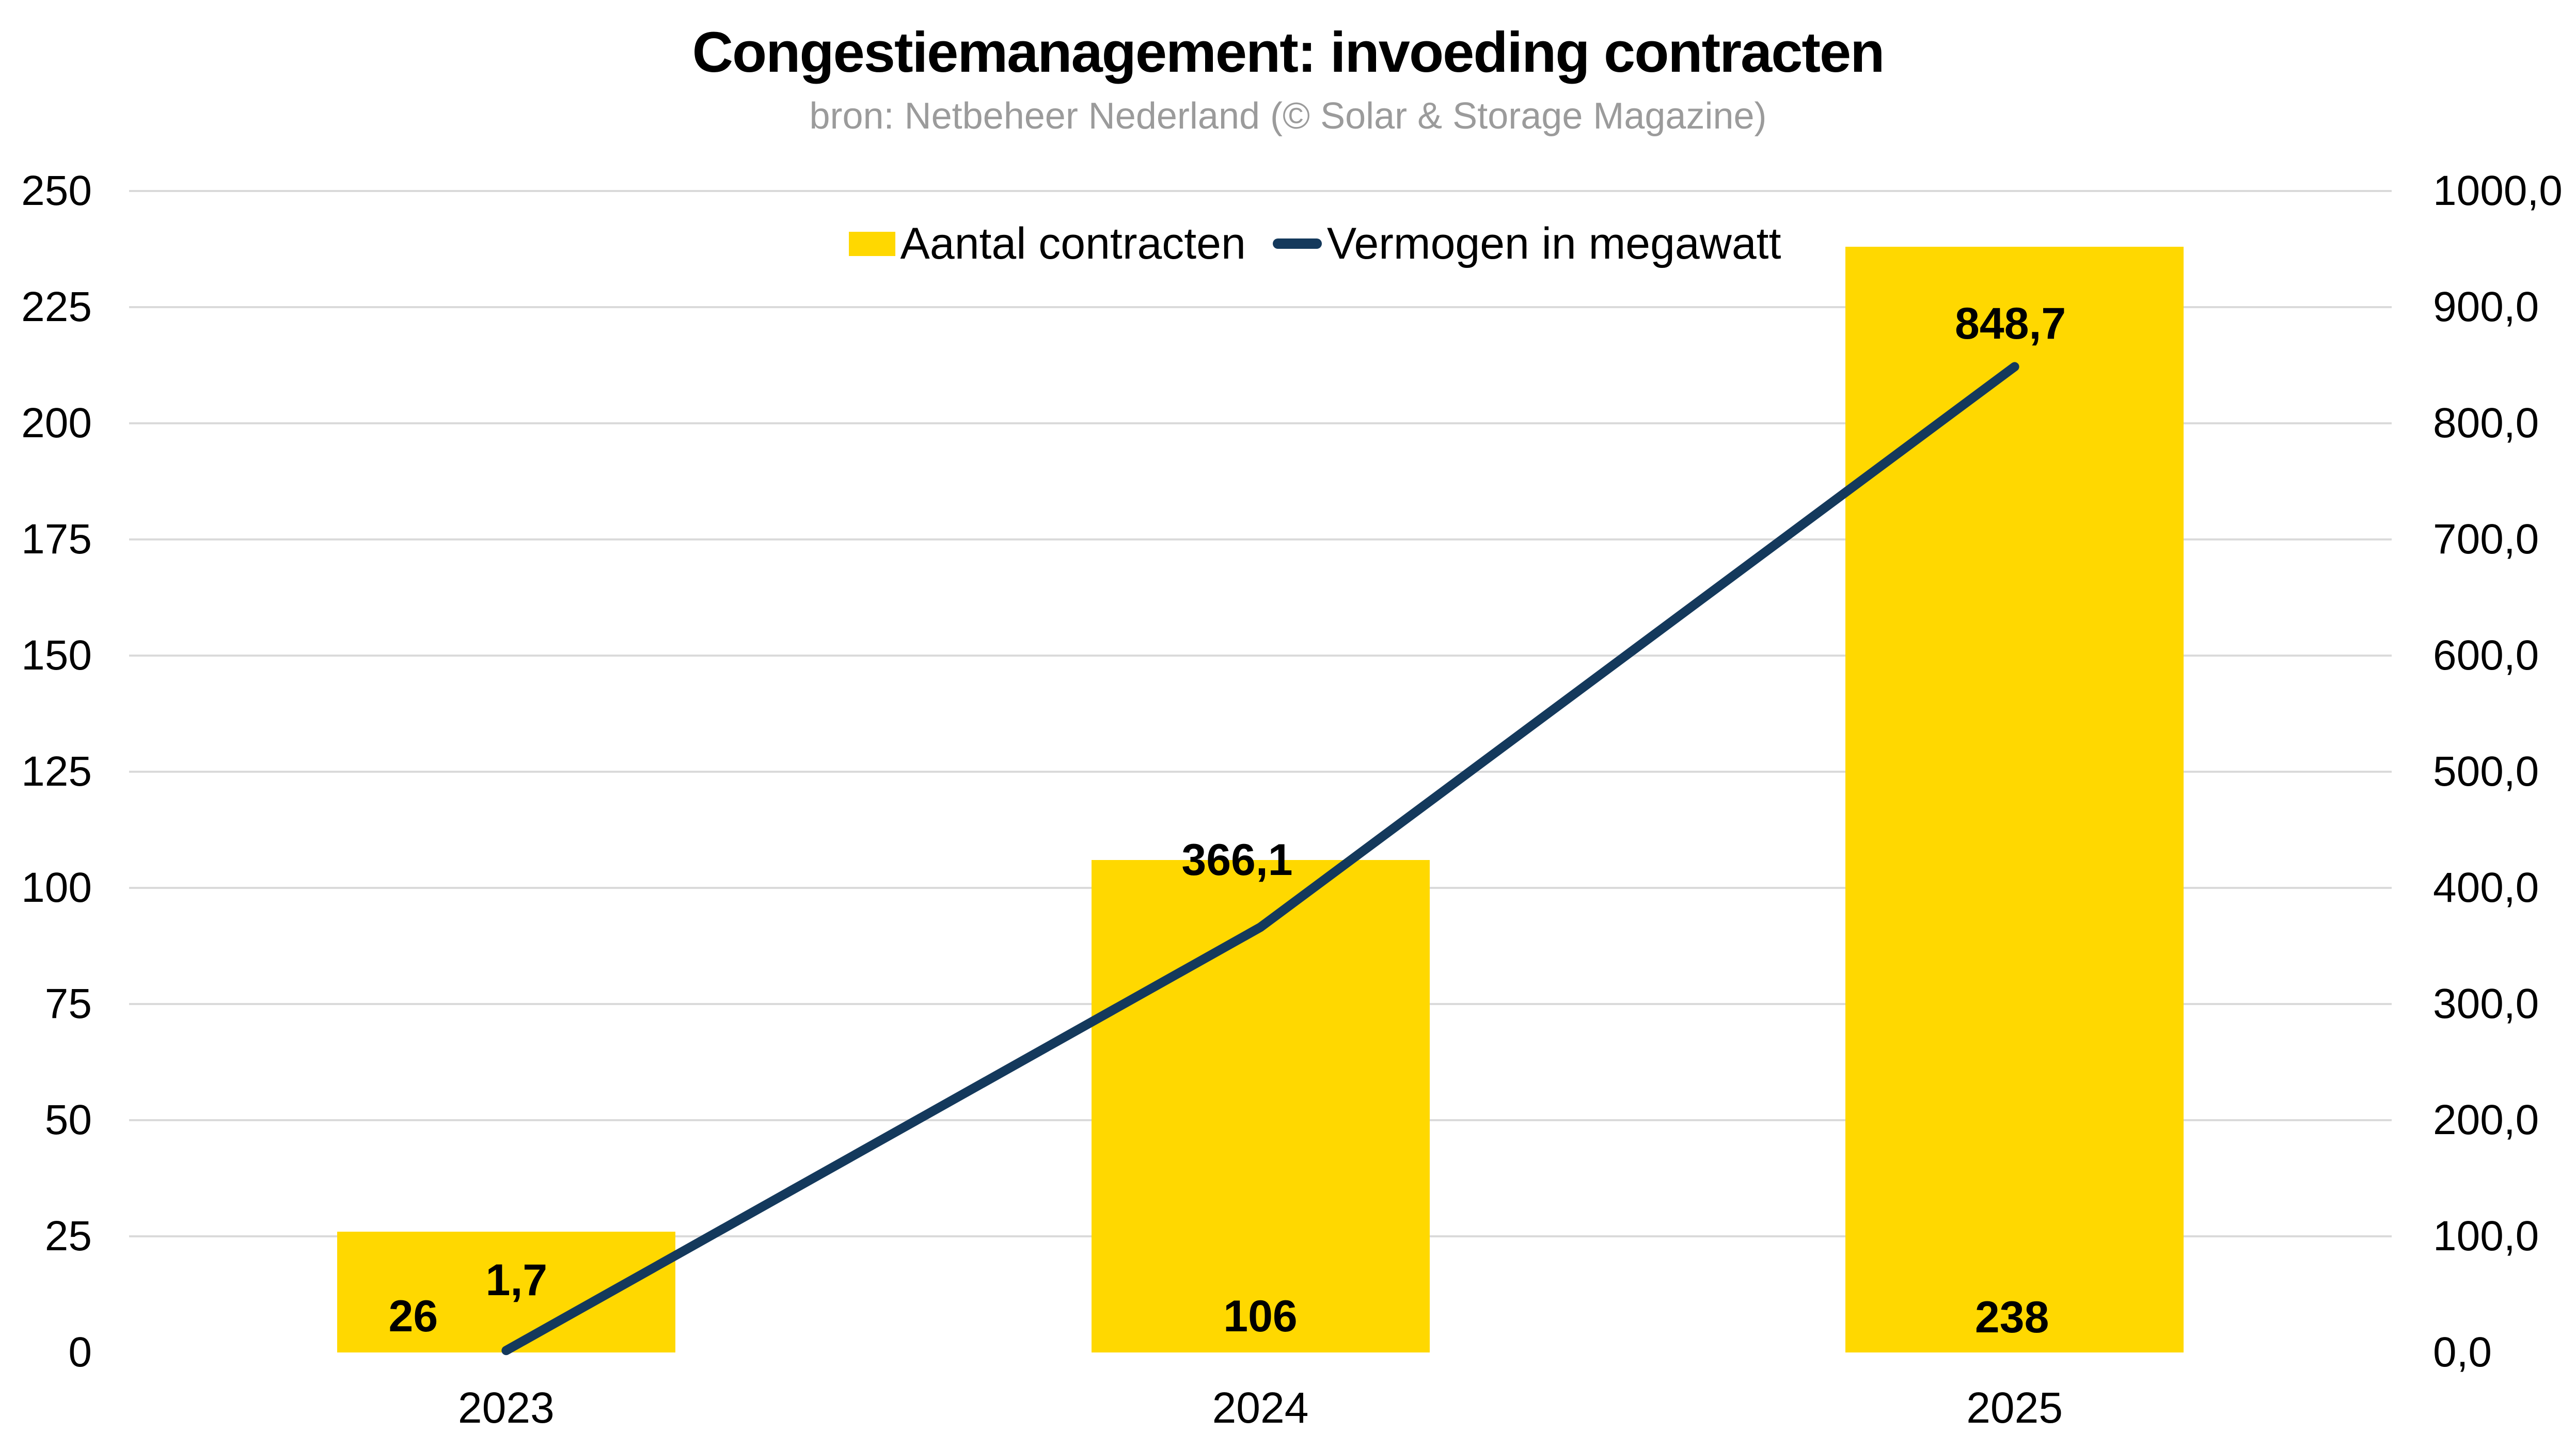 This screenshot has height=1449, width=2576. What do you see at coordinates (57, 190) in the screenshot?
I see `left-axis-tick: 250` at bounding box center [57, 190].